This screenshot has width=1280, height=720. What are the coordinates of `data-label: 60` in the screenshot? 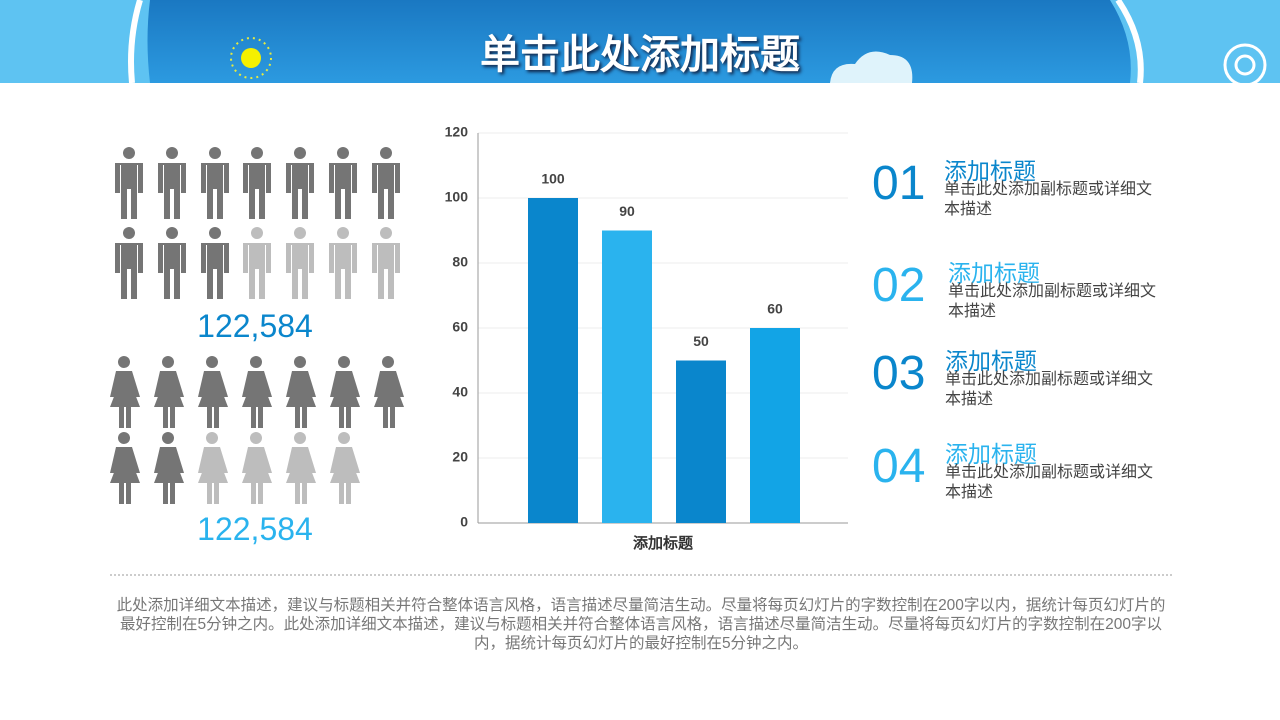 It's located at (775, 309).